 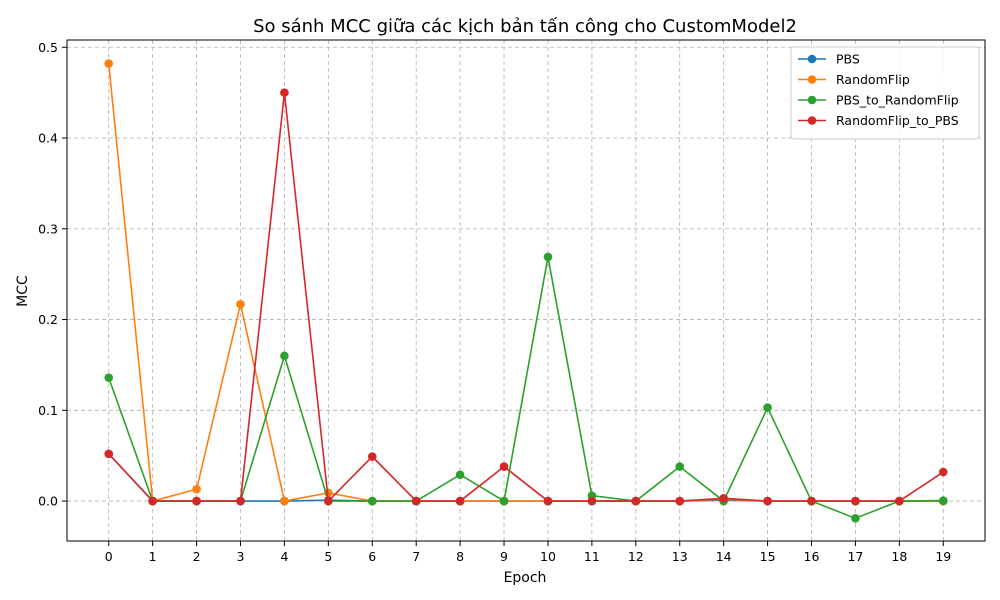 What do you see at coordinates (680, 556) in the screenshot?
I see `x-tick-label: 13` at bounding box center [680, 556].